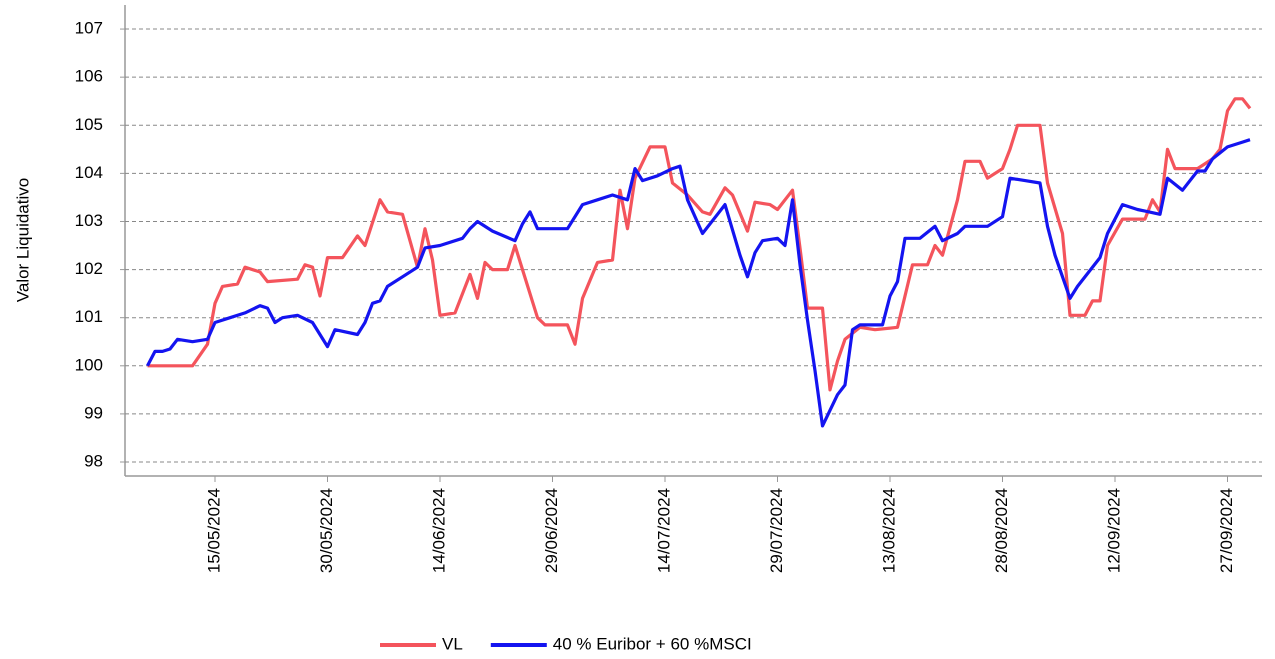 Image resolution: width=1275 pixels, height=659 pixels. What do you see at coordinates (1113, 530) in the screenshot?
I see `x-tick-label: 12/09/2024` at bounding box center [1113, 530].